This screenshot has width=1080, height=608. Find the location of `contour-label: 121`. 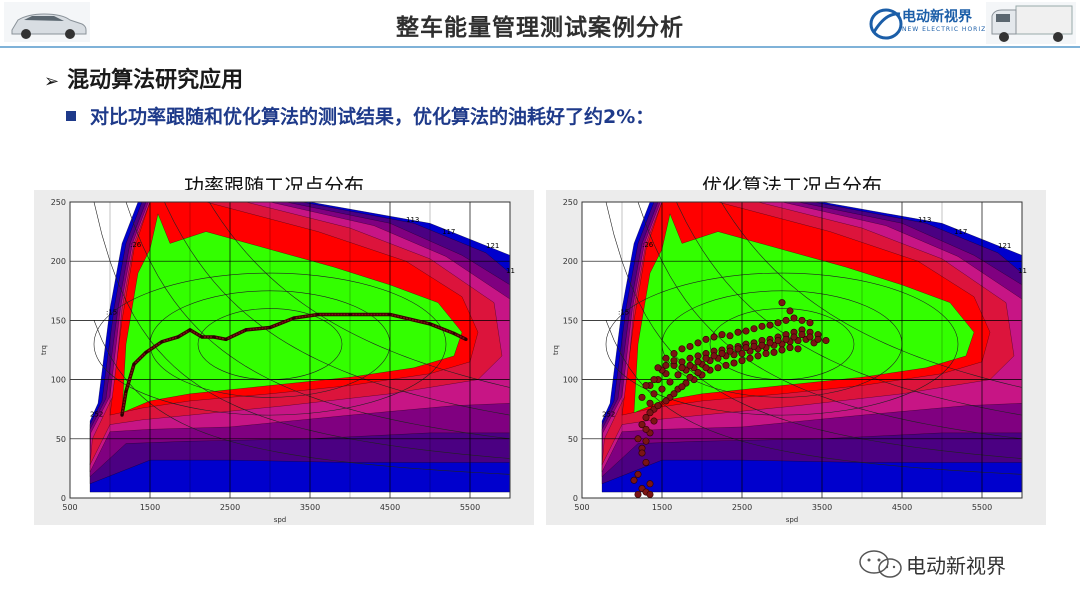

contour-label: 121 is located at coordinates (1004, 246).